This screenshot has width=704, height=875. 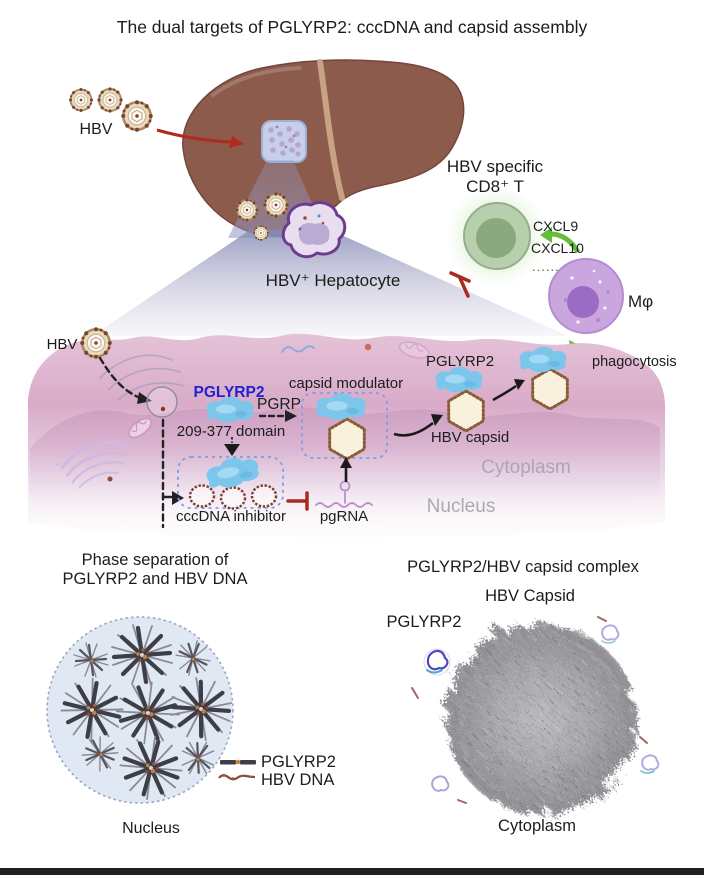 I want to click on legend-pglyrp2-swatch, so click(x=238, y=762).